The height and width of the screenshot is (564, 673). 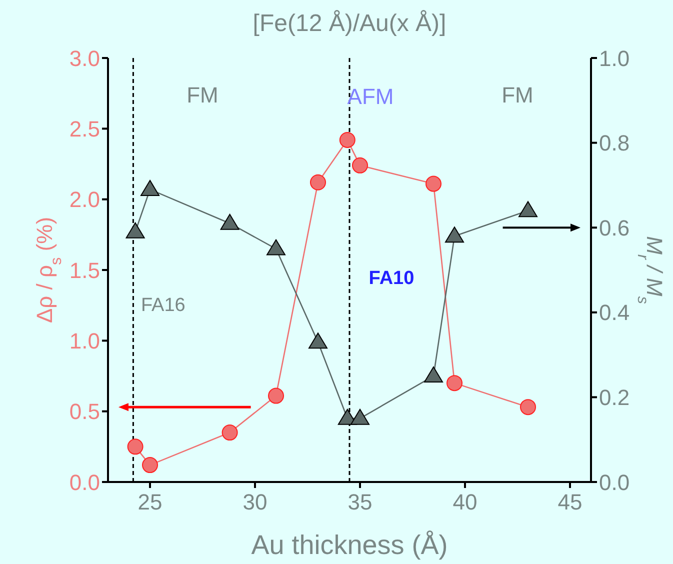 I want to click on x-tick-label: 25, so click(x=150, y=502).